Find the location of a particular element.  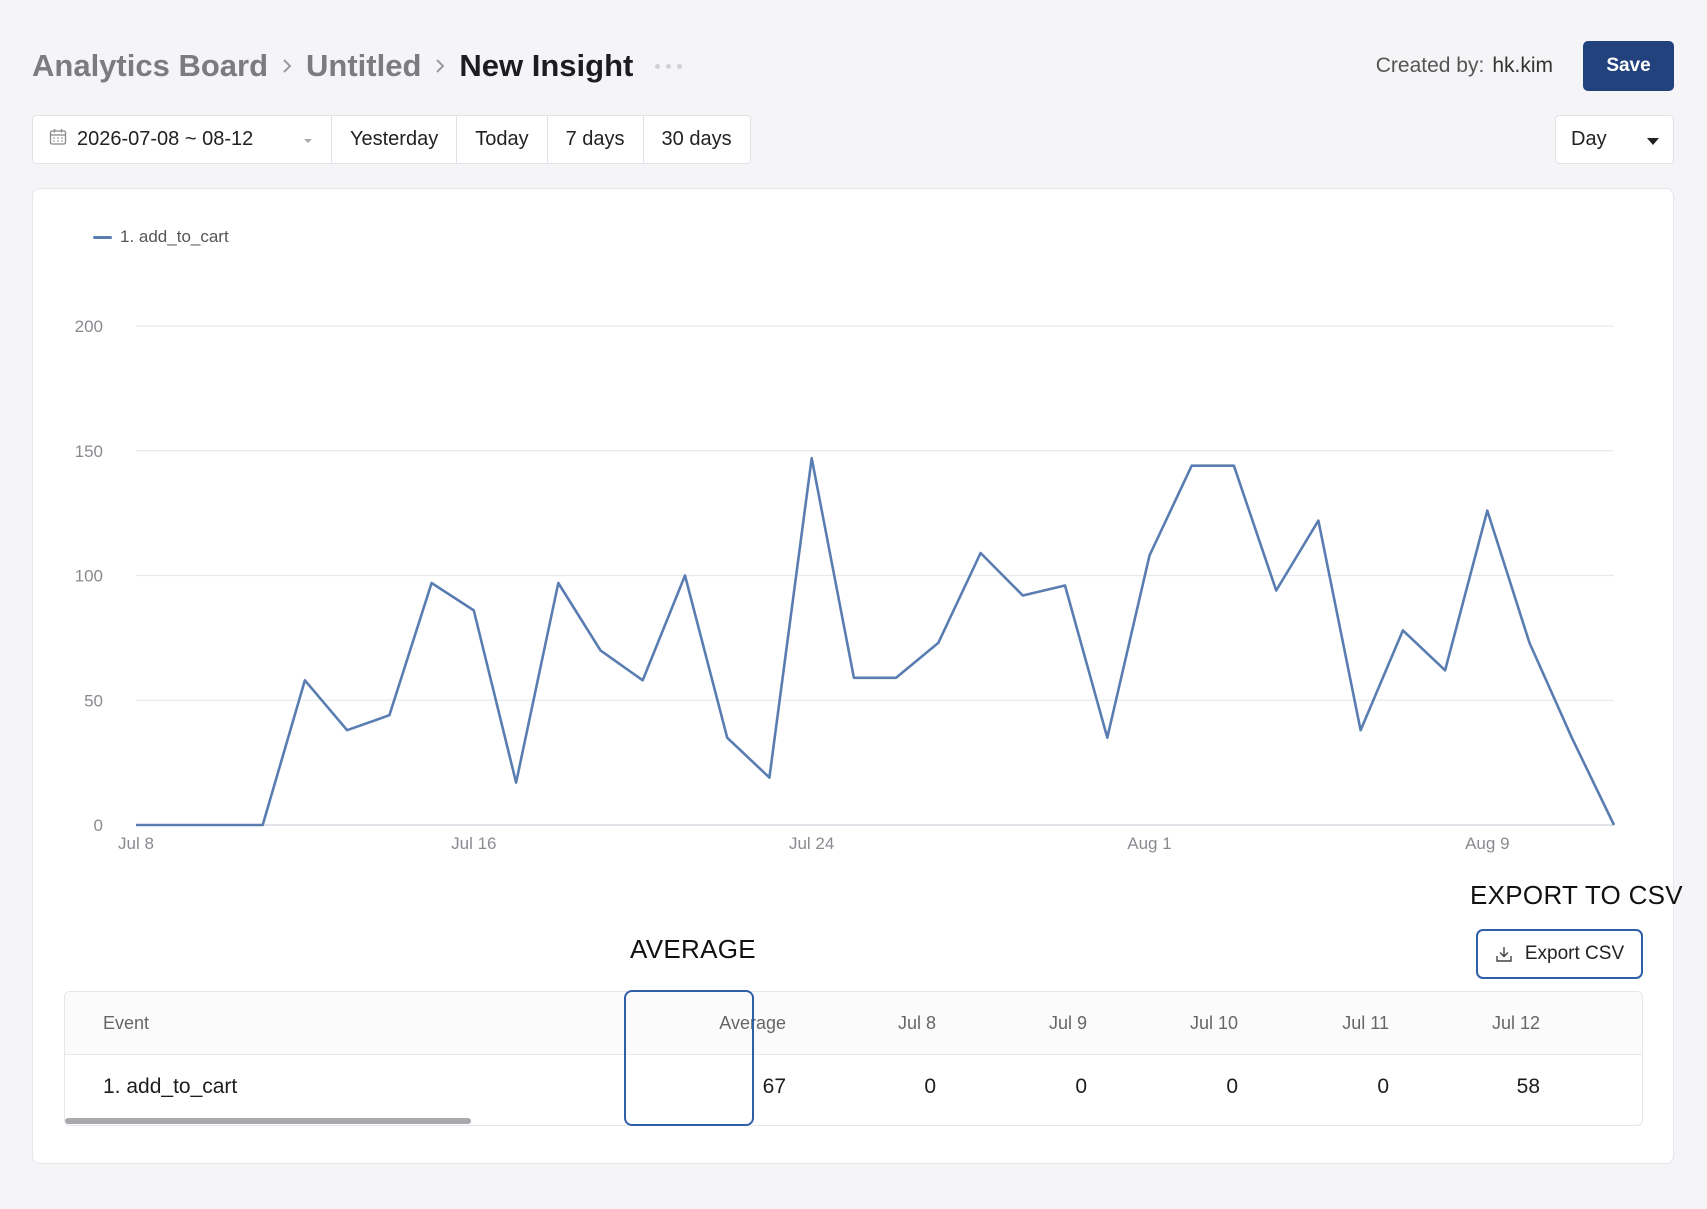

download-icon is located at coordinates (1504, 954).